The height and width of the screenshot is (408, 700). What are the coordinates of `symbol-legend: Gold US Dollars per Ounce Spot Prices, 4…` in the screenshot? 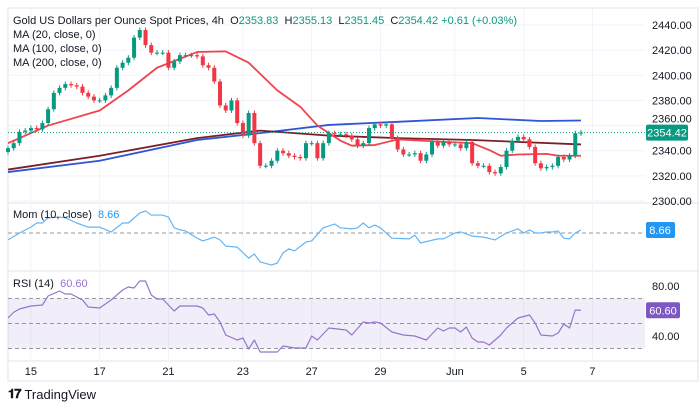 It's located at (265, 21).